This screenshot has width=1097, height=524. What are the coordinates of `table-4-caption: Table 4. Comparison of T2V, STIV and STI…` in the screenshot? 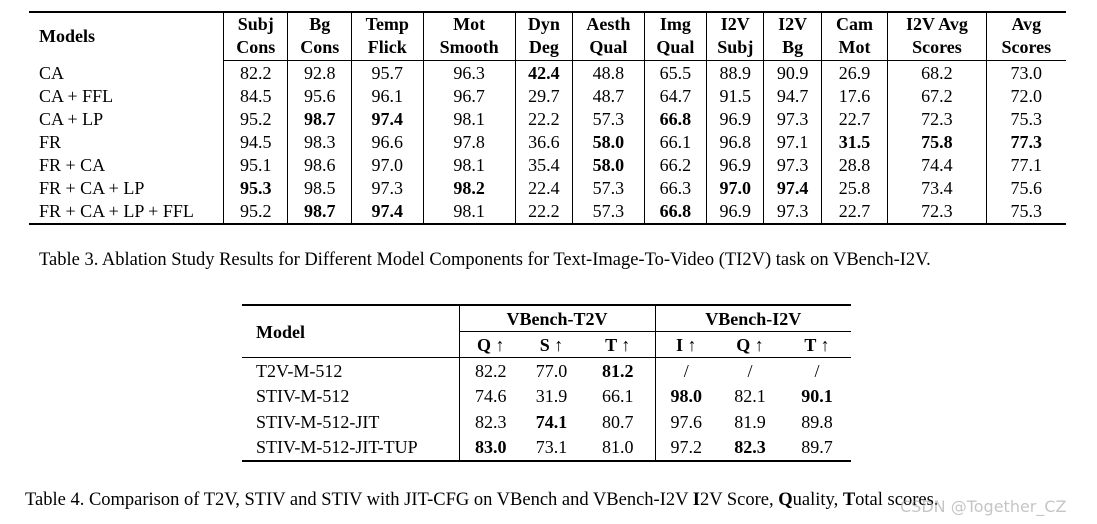 It's located at (481, 500).